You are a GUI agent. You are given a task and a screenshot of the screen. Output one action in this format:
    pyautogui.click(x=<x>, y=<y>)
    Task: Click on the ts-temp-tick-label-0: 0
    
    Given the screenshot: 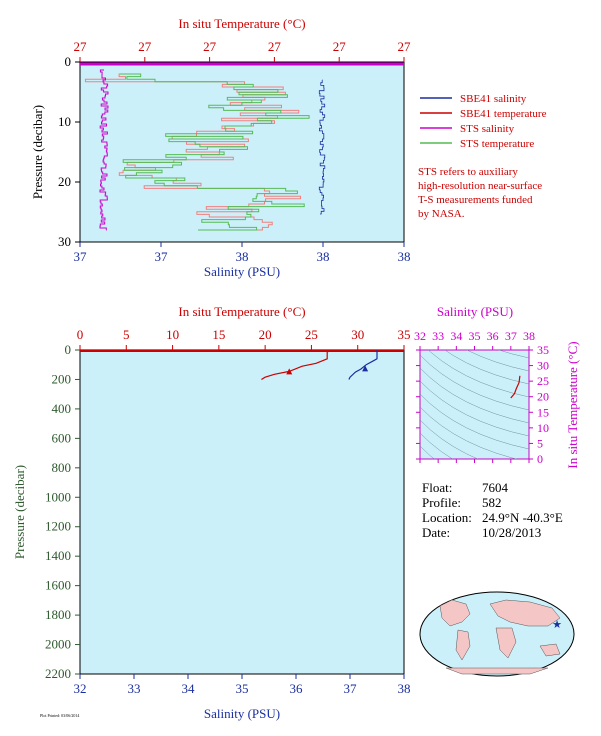 What is the action you would take?
    pyautogui.click(x=540, y=459)
    